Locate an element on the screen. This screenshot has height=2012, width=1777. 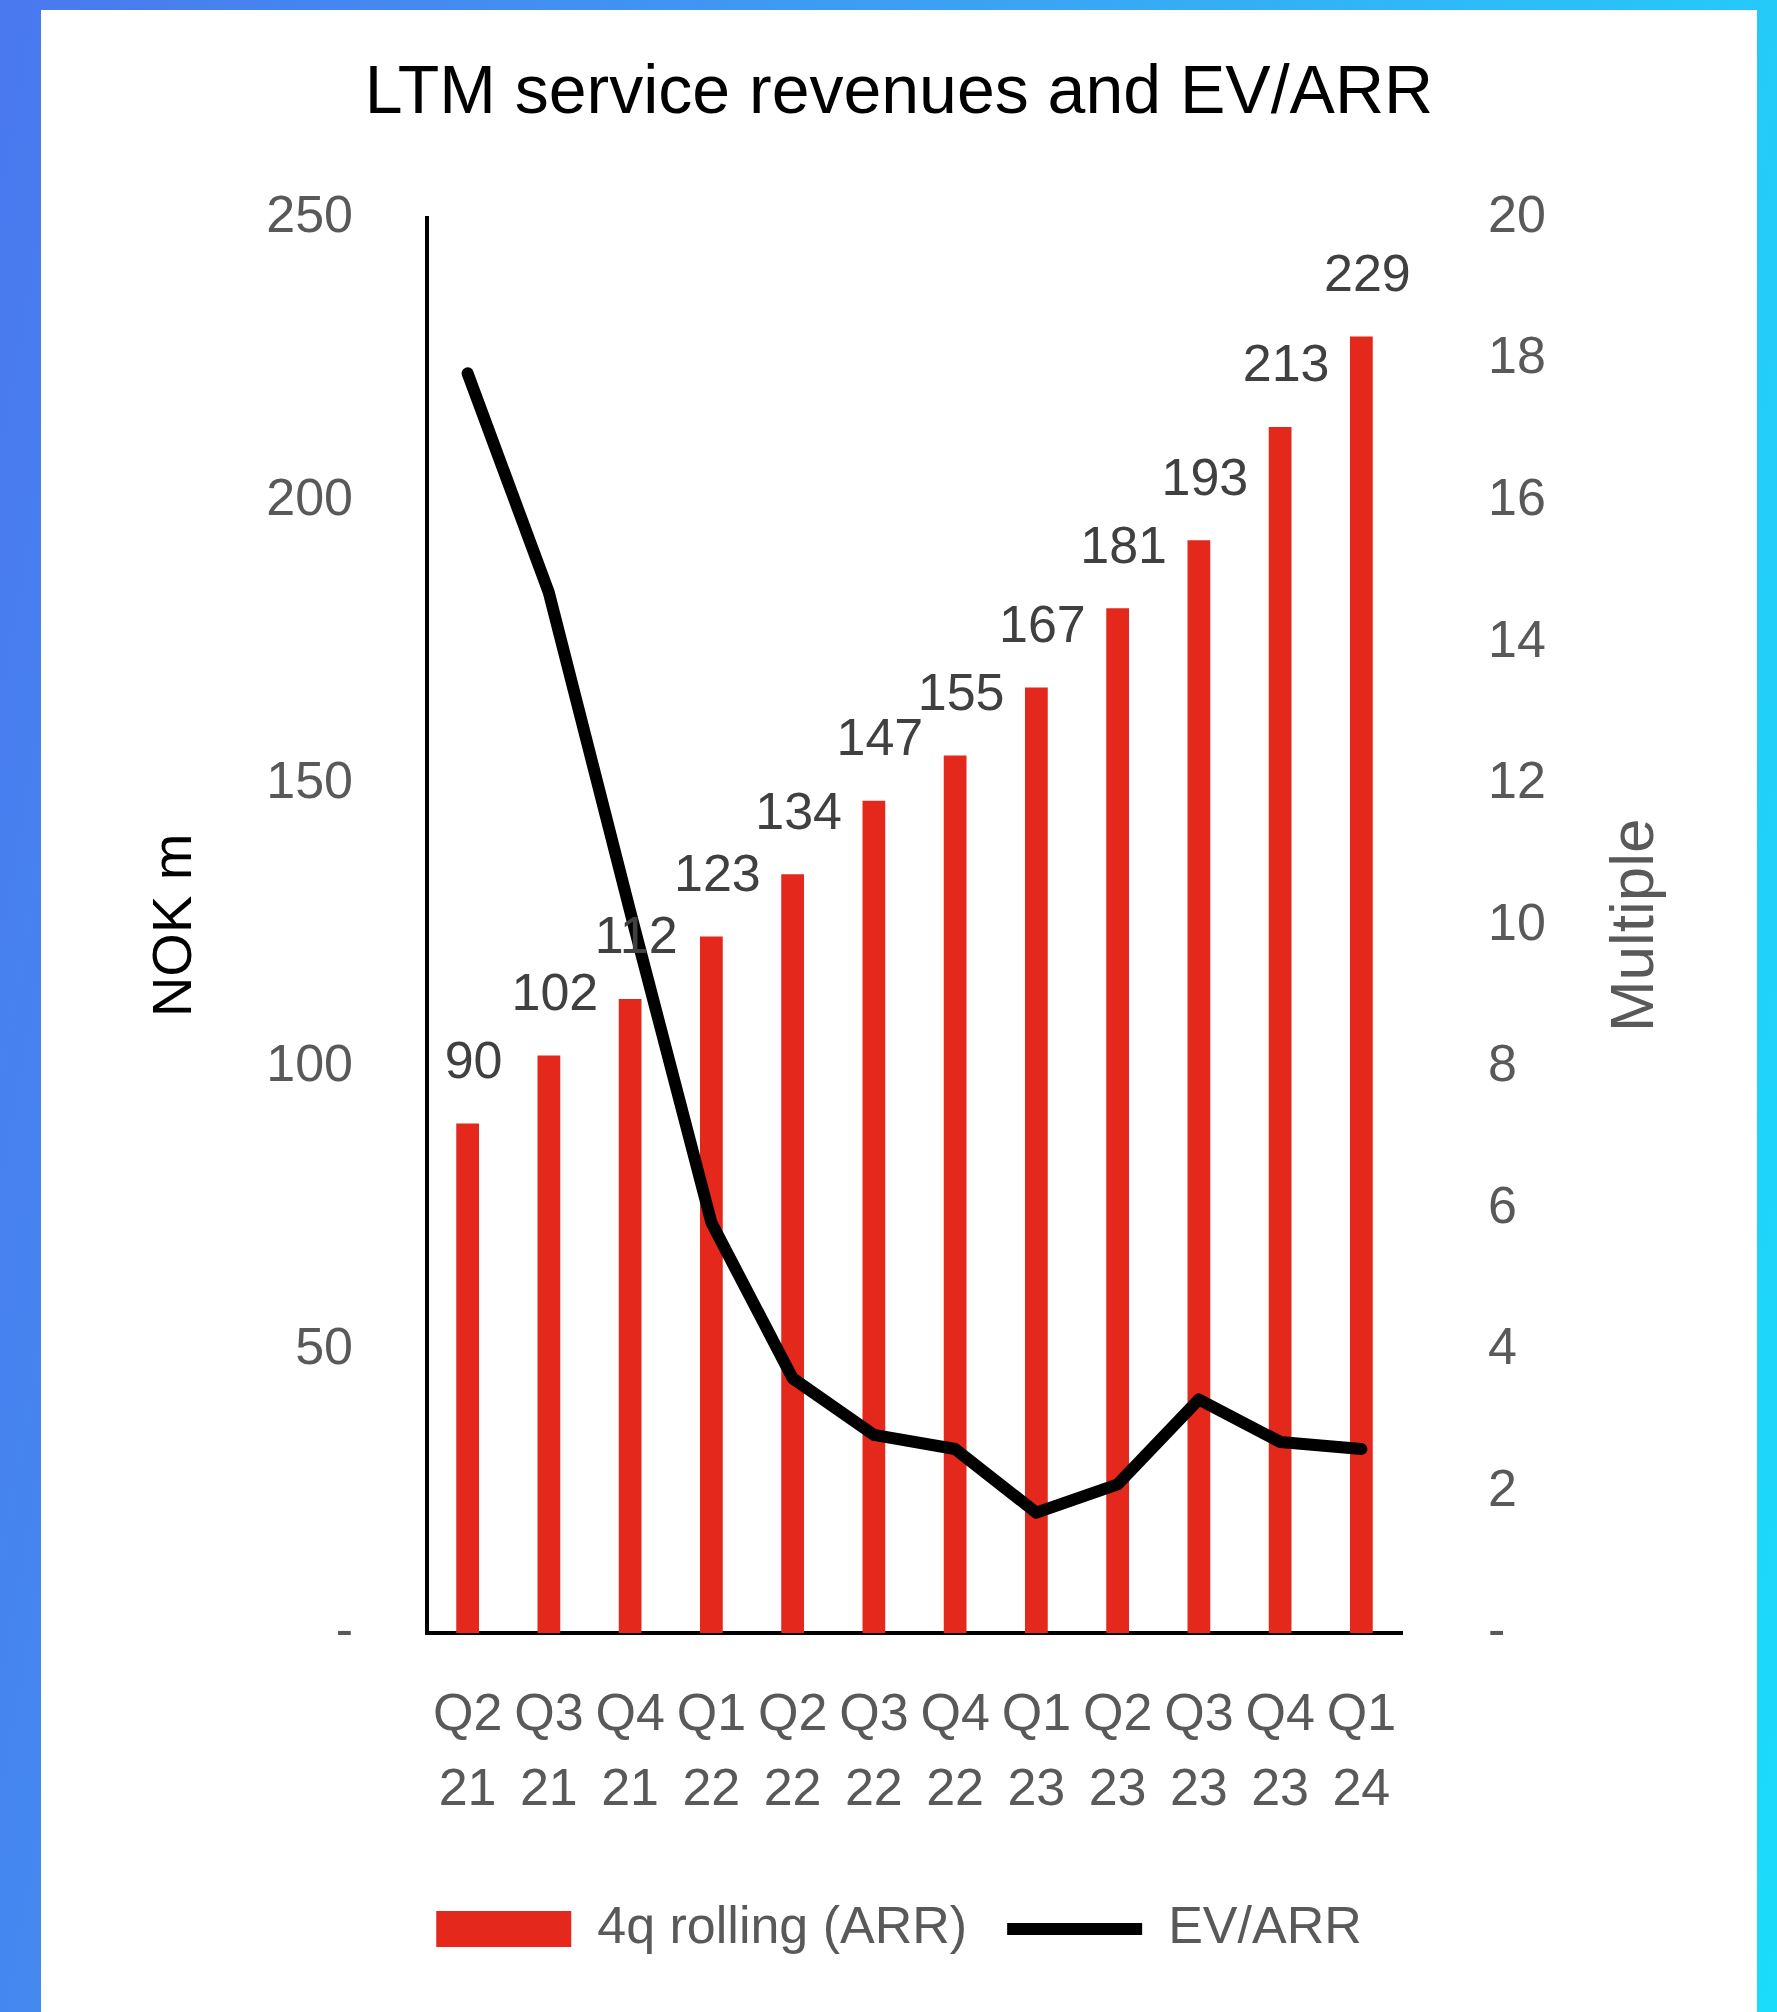
x-tick-label: Q1 22 is located at coordinates (711, 1749).